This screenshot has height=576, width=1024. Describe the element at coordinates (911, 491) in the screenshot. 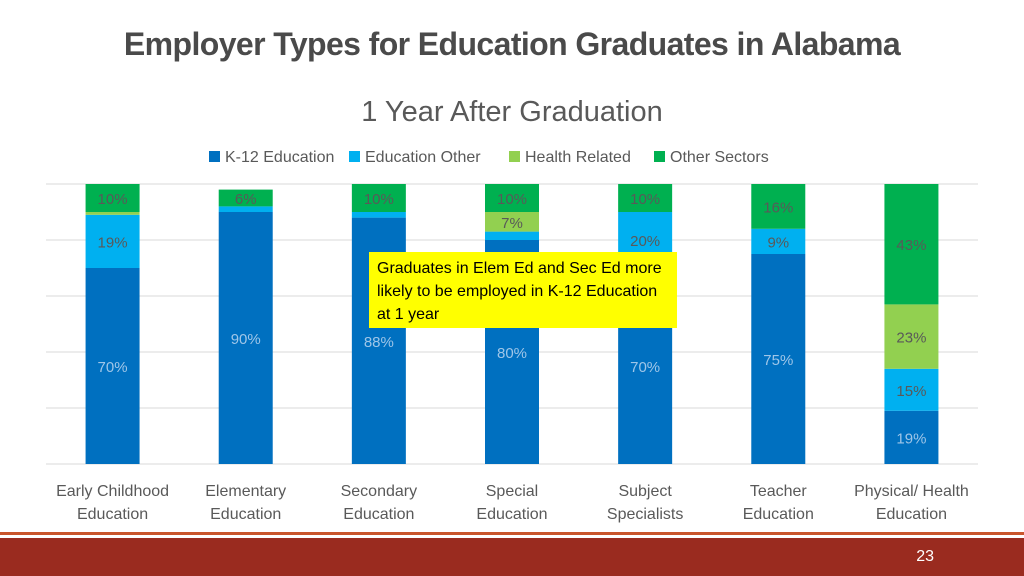

I see `category-label: Physical/ Health` at that location.